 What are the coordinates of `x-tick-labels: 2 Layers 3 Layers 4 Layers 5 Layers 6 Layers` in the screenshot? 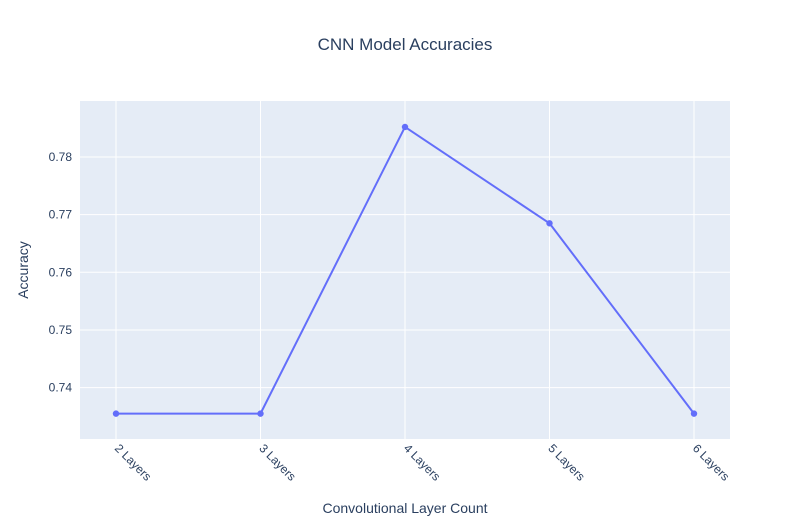 It's located at (422, 462).